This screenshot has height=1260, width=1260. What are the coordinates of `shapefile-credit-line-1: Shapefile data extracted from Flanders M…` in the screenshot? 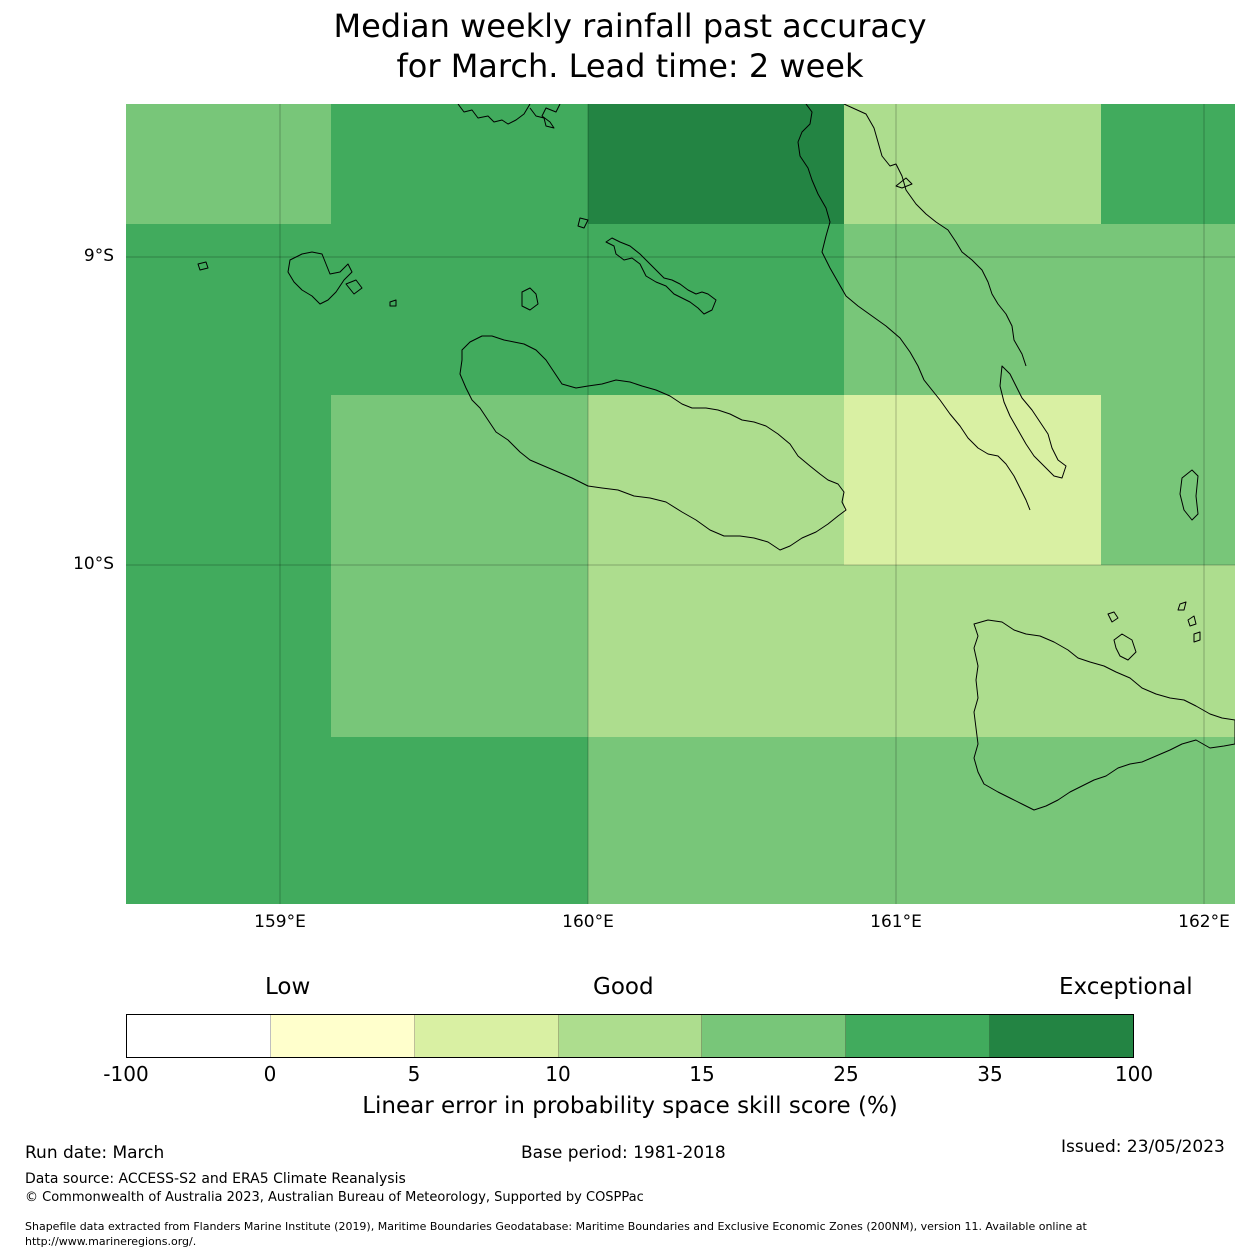 It's located at (556, 1226).